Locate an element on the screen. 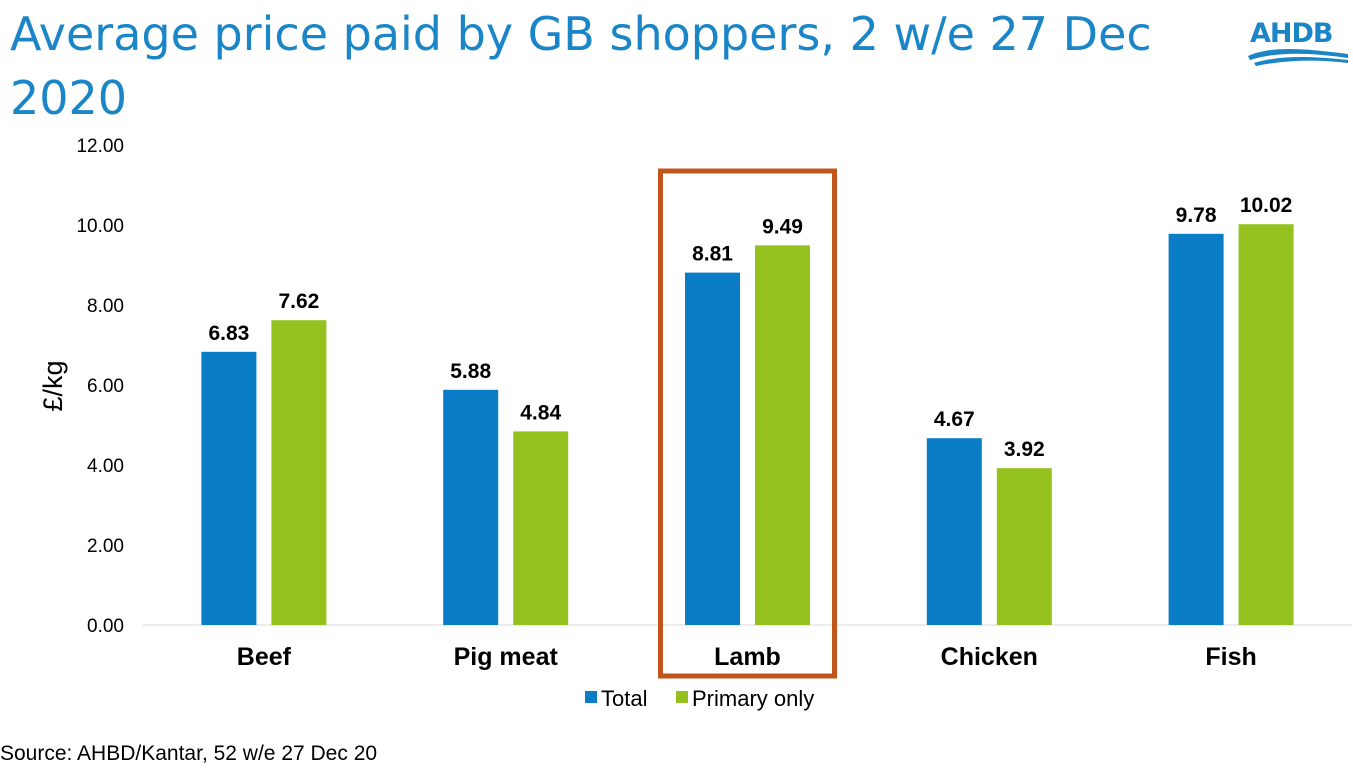 The height and width of the screenshot is (780, 1353). data-label: 8.81 is located at coordinates (712, 254).